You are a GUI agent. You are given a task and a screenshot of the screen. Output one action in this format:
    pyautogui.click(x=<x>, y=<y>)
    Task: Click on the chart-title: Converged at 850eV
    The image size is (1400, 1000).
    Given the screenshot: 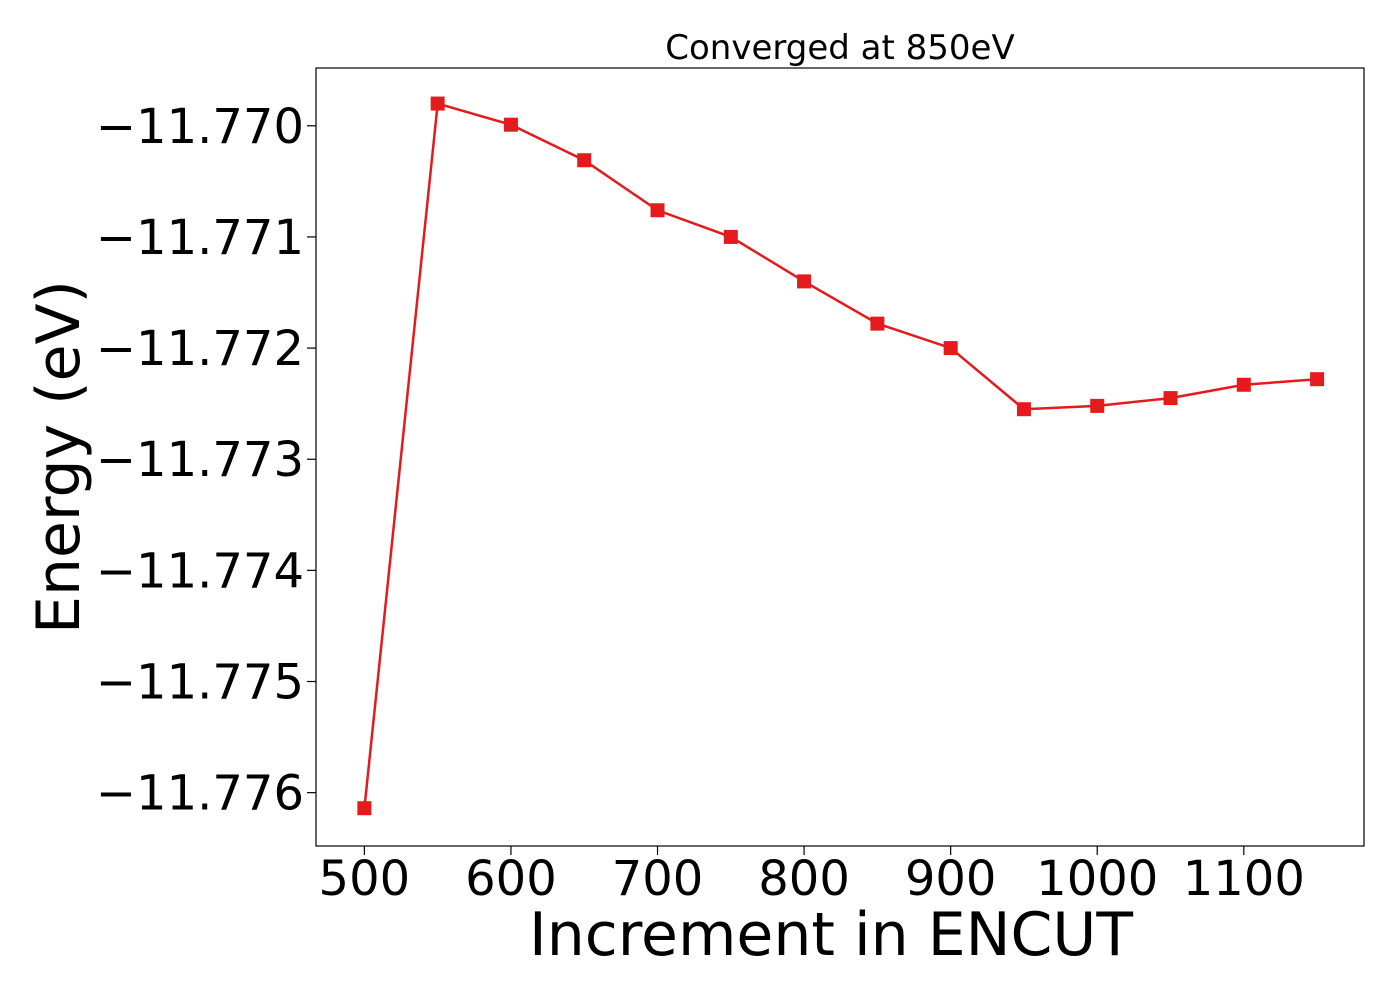 What is the action you would take?
    pyautogui.click(x=839, y=48)
    